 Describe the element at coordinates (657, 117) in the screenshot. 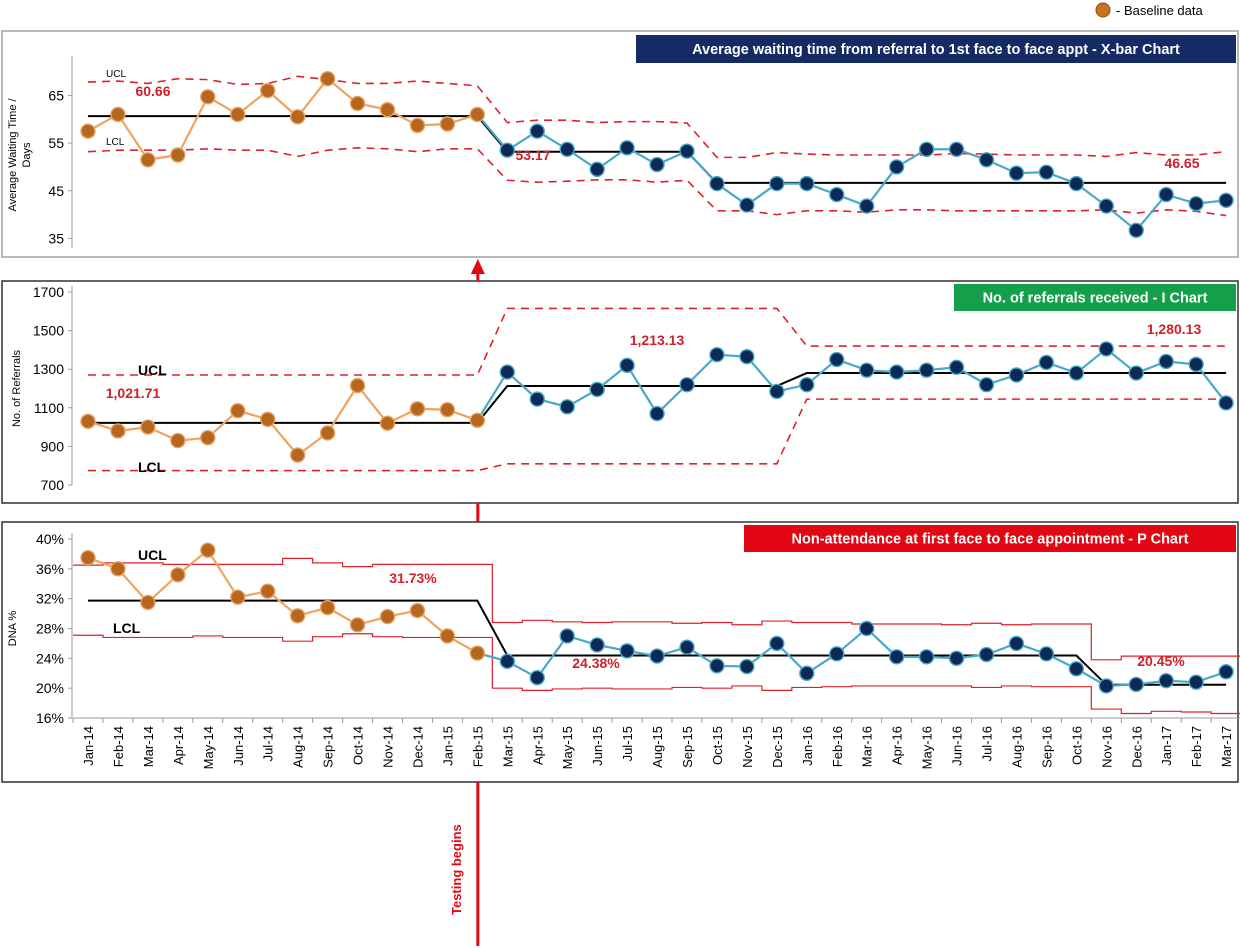

I see `ucl-line` at that location.